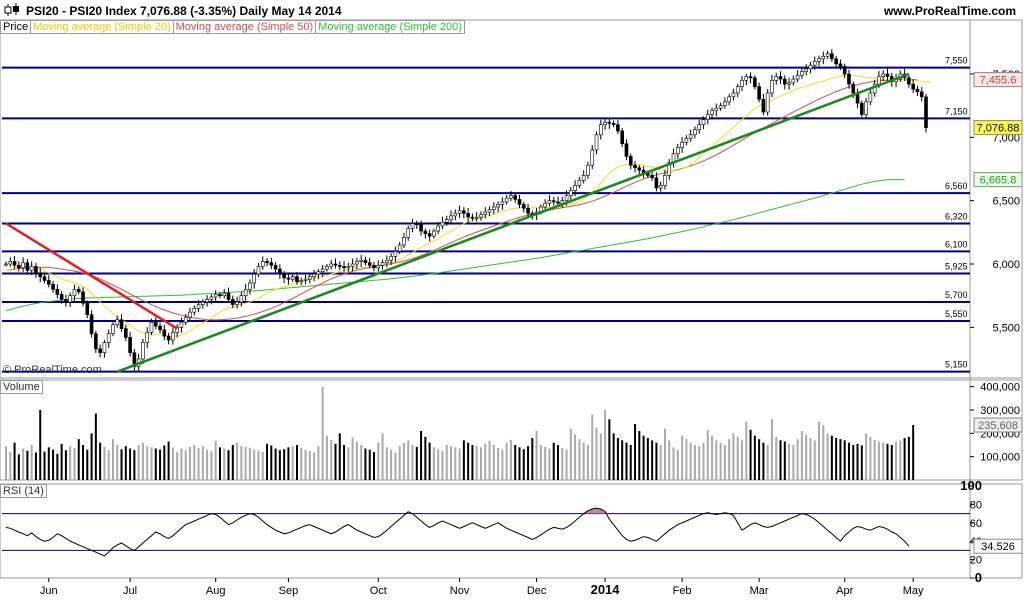  Describe the element at coordinates (244, 27) in the screenshot. I see `legend-ma50: Moving average (Simple 50)` at that location.